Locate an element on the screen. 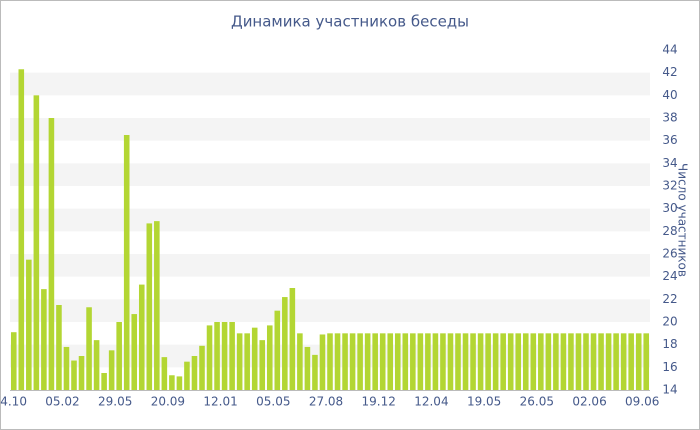 Image resolution: width=700 pixels, height=430 pixels. x-tick-label: 05.02 is located at coordinates (62, 402).